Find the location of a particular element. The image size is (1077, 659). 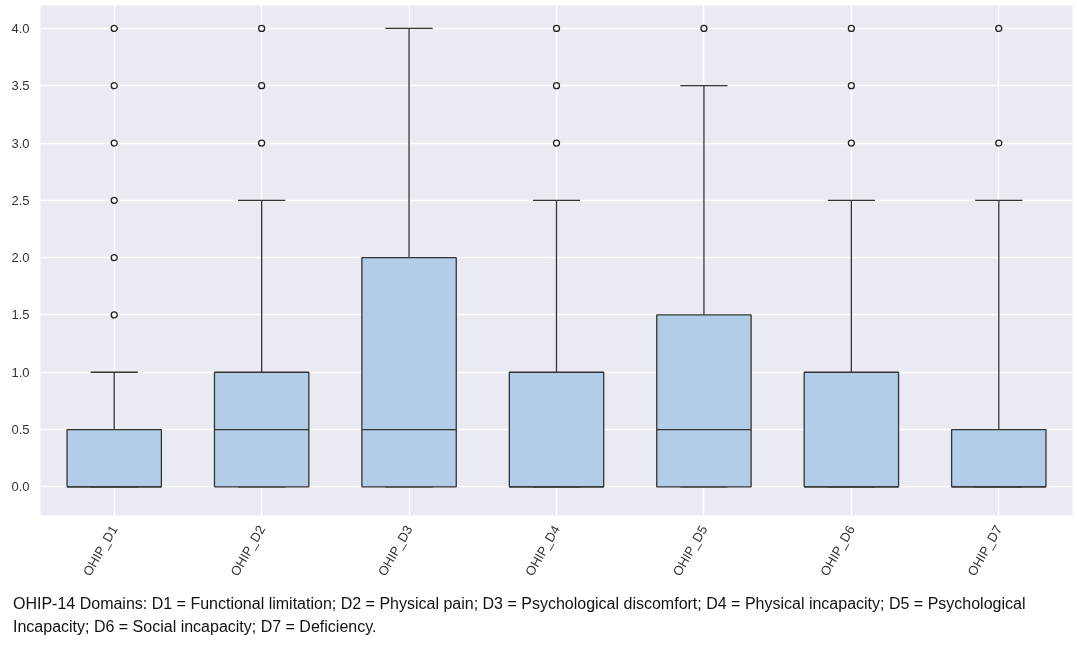

text: OHIP-14 Domains: D1 = Functional limitation; D2 = Physical pain; D3 = Psychological discomfort; D4 = Physical incapacity; D5 = Psychological Incapacity; D6 = Social incapacity; D7 = Deficiency. is located at coordinates (520, 615).